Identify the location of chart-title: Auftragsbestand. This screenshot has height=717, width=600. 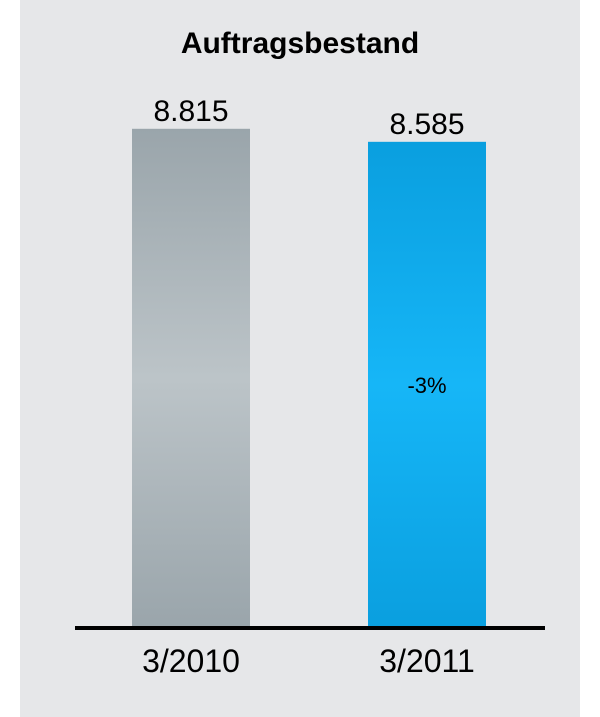
(300, 43).